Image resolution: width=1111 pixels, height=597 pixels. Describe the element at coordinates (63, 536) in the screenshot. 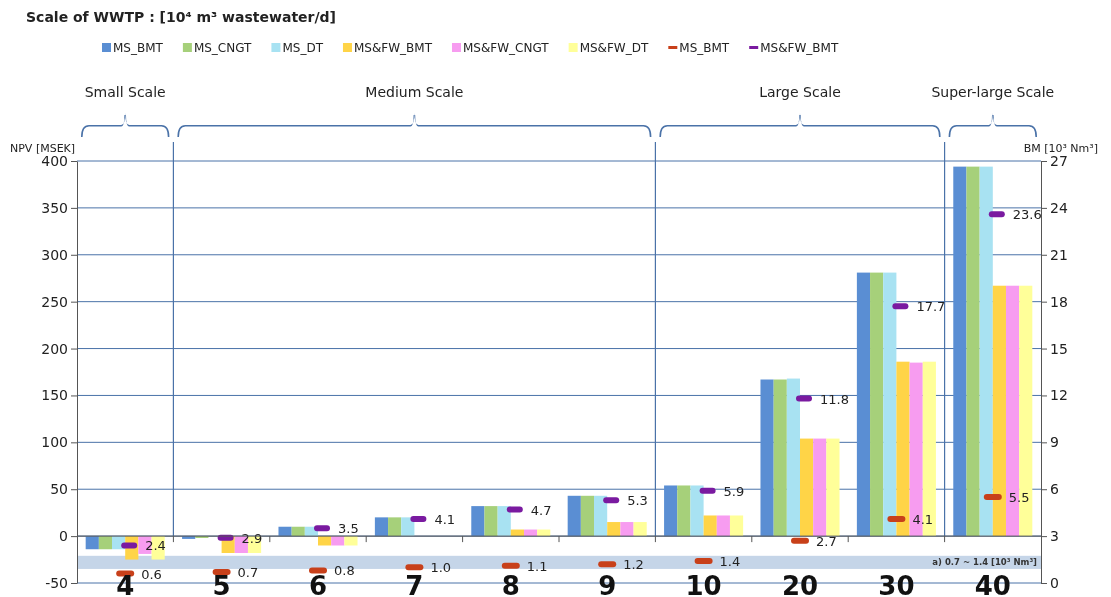

I see `y-tick-label: 0` at that location.